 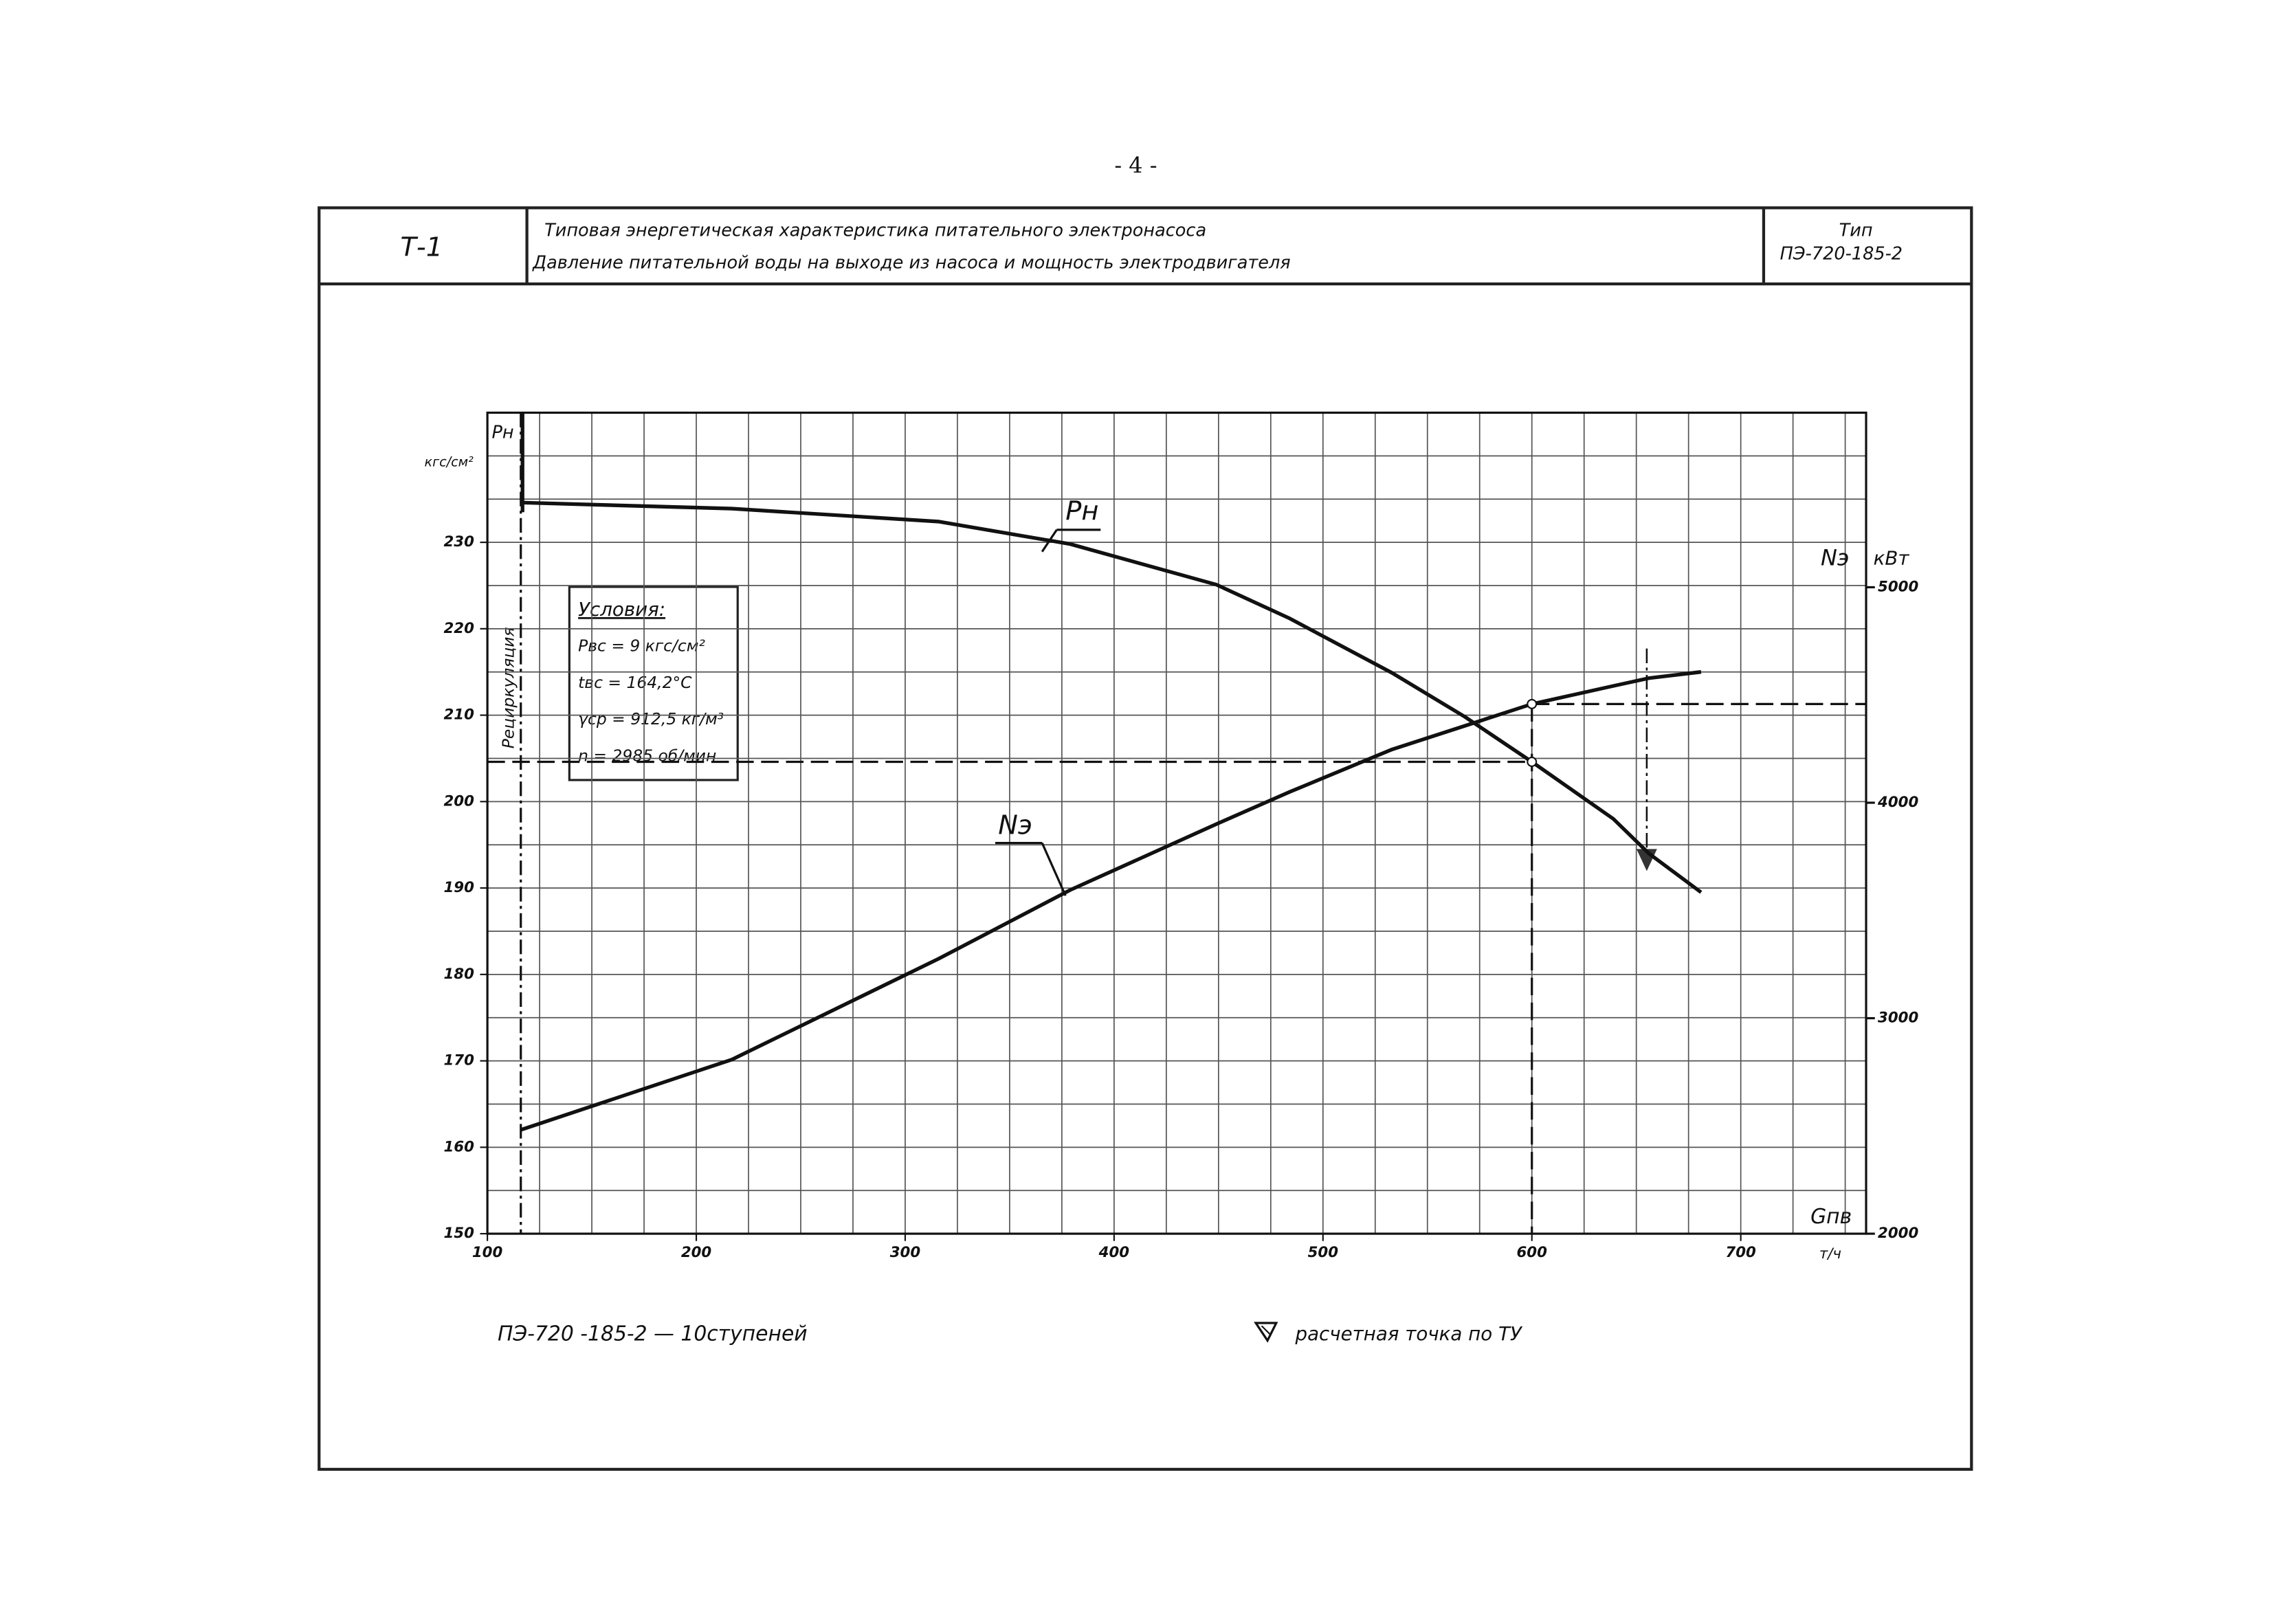 I want to click on y2-axis-label: кВт, so click(x=1892, y=557).